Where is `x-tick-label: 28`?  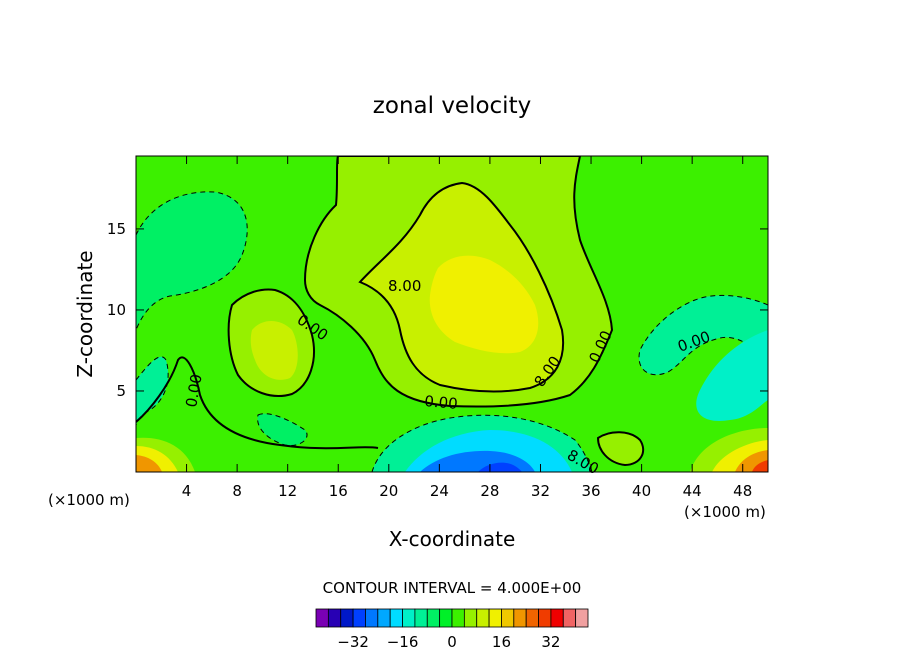
x-tick-label: 28 is located at coordinates (489, 491).